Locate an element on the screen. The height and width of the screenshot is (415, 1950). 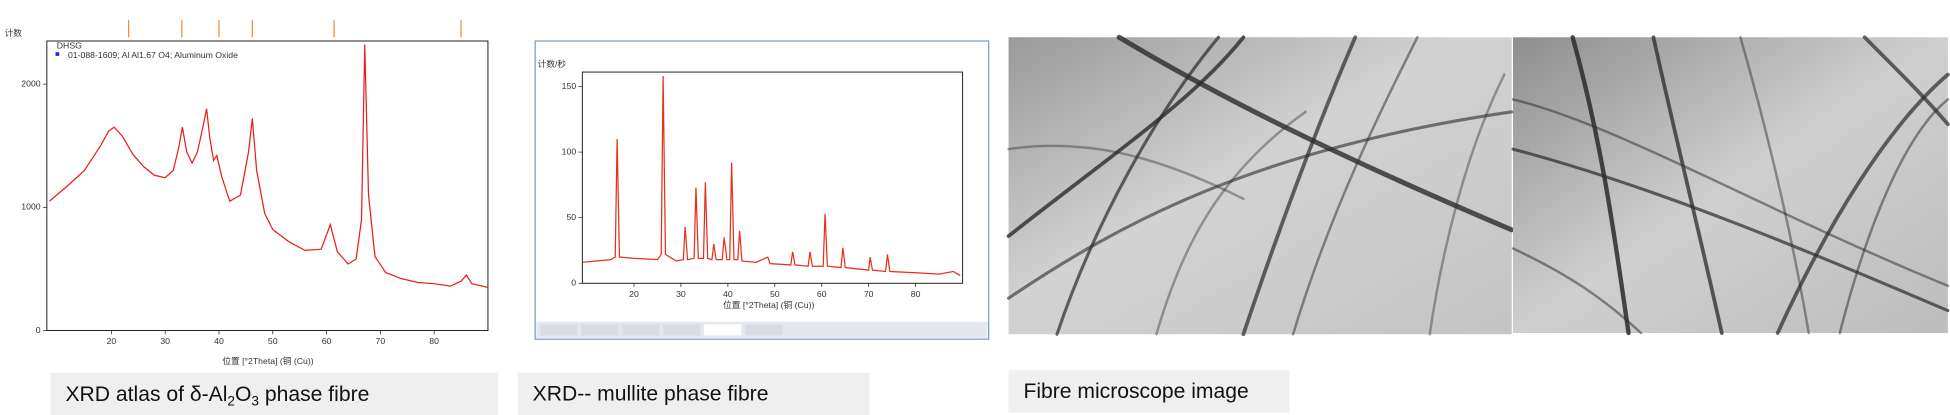
y-axis-label: 计数/秒 is located at coordinates (552, 63).